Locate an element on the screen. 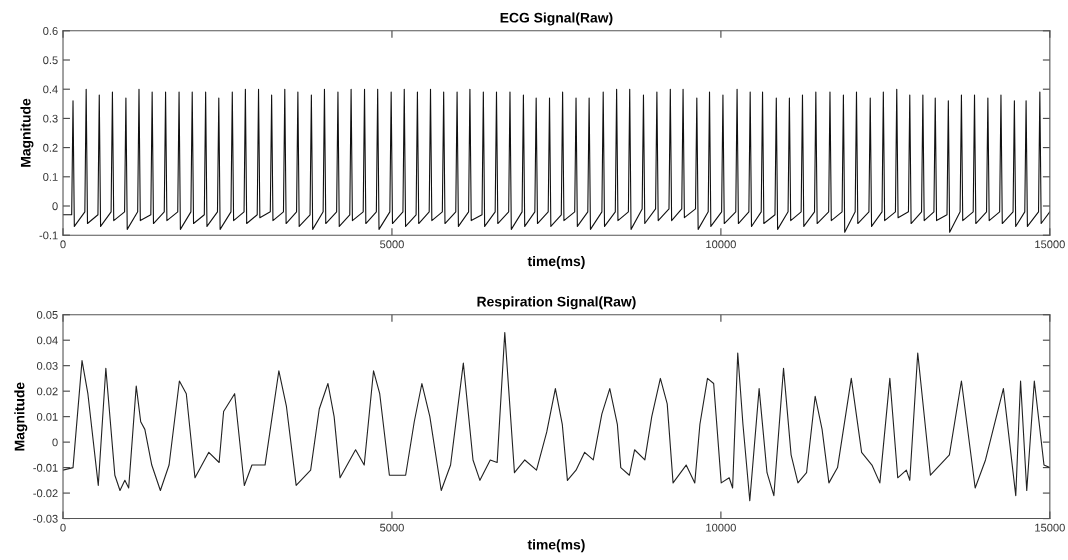  y-tick-label: 0.03 is located at coordinates (47, 365).